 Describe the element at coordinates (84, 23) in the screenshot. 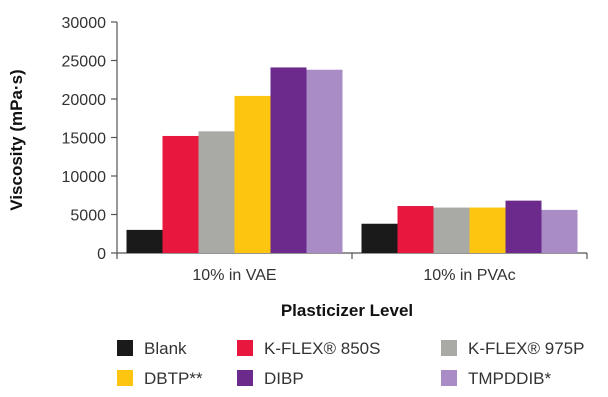

I see `y-tick-label: 30000` at that location.